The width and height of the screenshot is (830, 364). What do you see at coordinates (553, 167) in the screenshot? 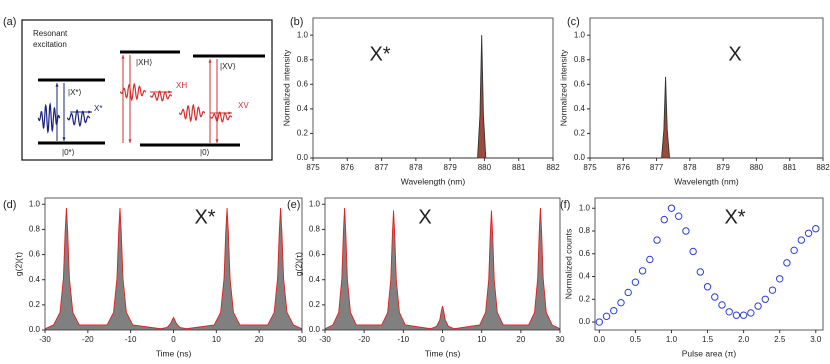
I see `x-tick-label: 882` at bounding box center [553, 167].